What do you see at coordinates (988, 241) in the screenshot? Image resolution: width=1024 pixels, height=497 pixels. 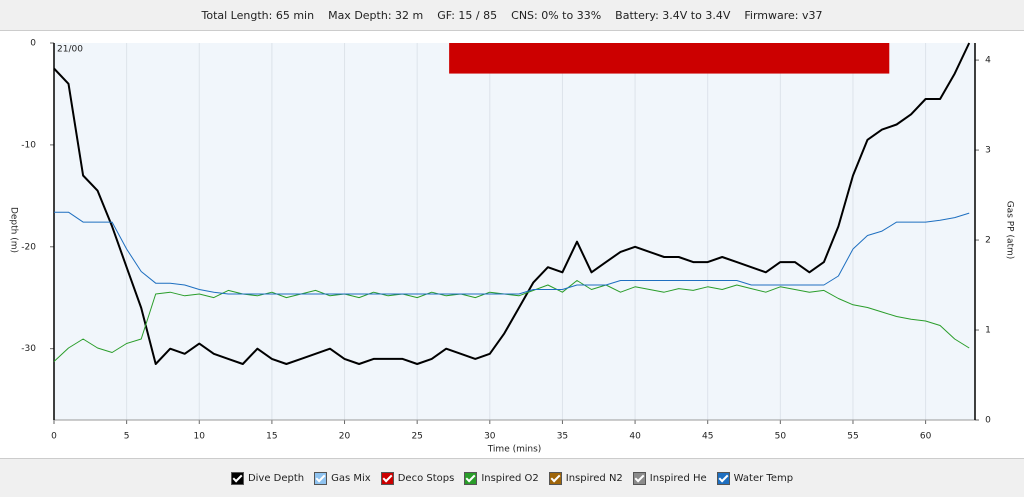 I see `y2-tick-label: 2` at bounding box center [988, 241].